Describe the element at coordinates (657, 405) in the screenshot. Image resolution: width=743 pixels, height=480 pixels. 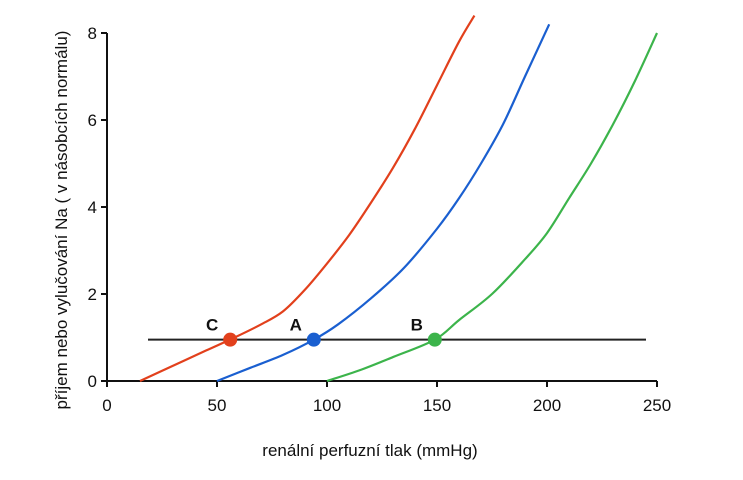
I see `x-tick-label: 250` at that location.